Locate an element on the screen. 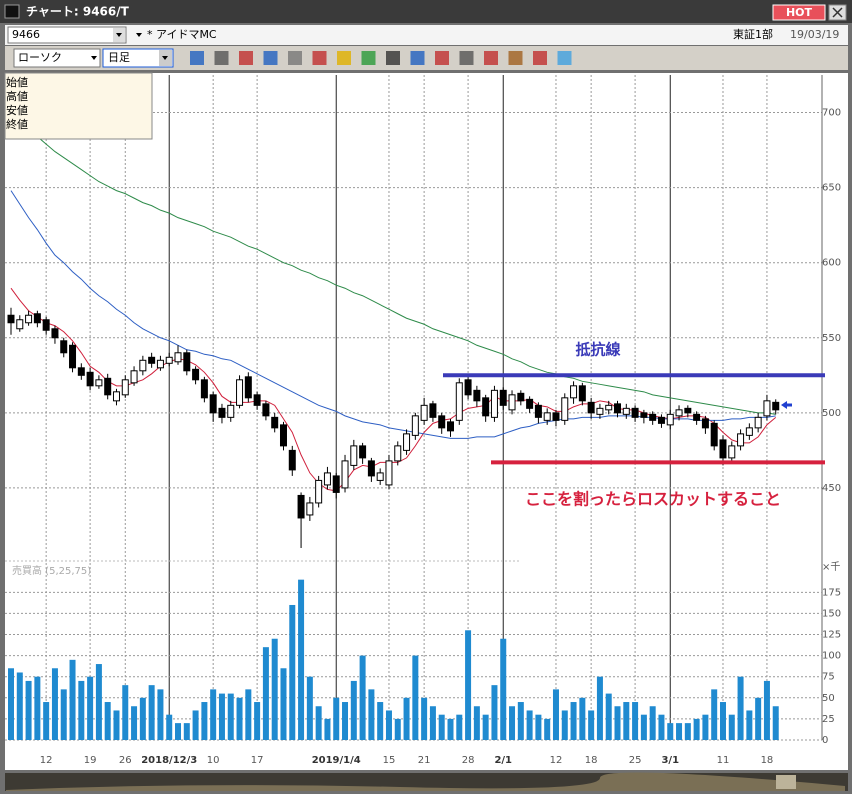 Image resolution: width=852 pixels, height=794 pixels. dropdown-arrow is located at coordinates (94, 58).